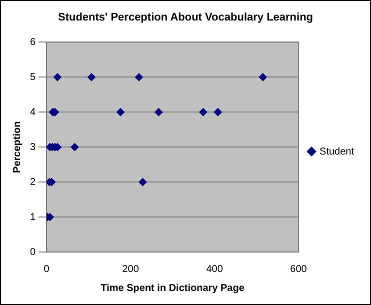  What do you see at coordinates (337, 152) in the screenshot?
I see `legend-label: Student` at bounding box center [337, 152].